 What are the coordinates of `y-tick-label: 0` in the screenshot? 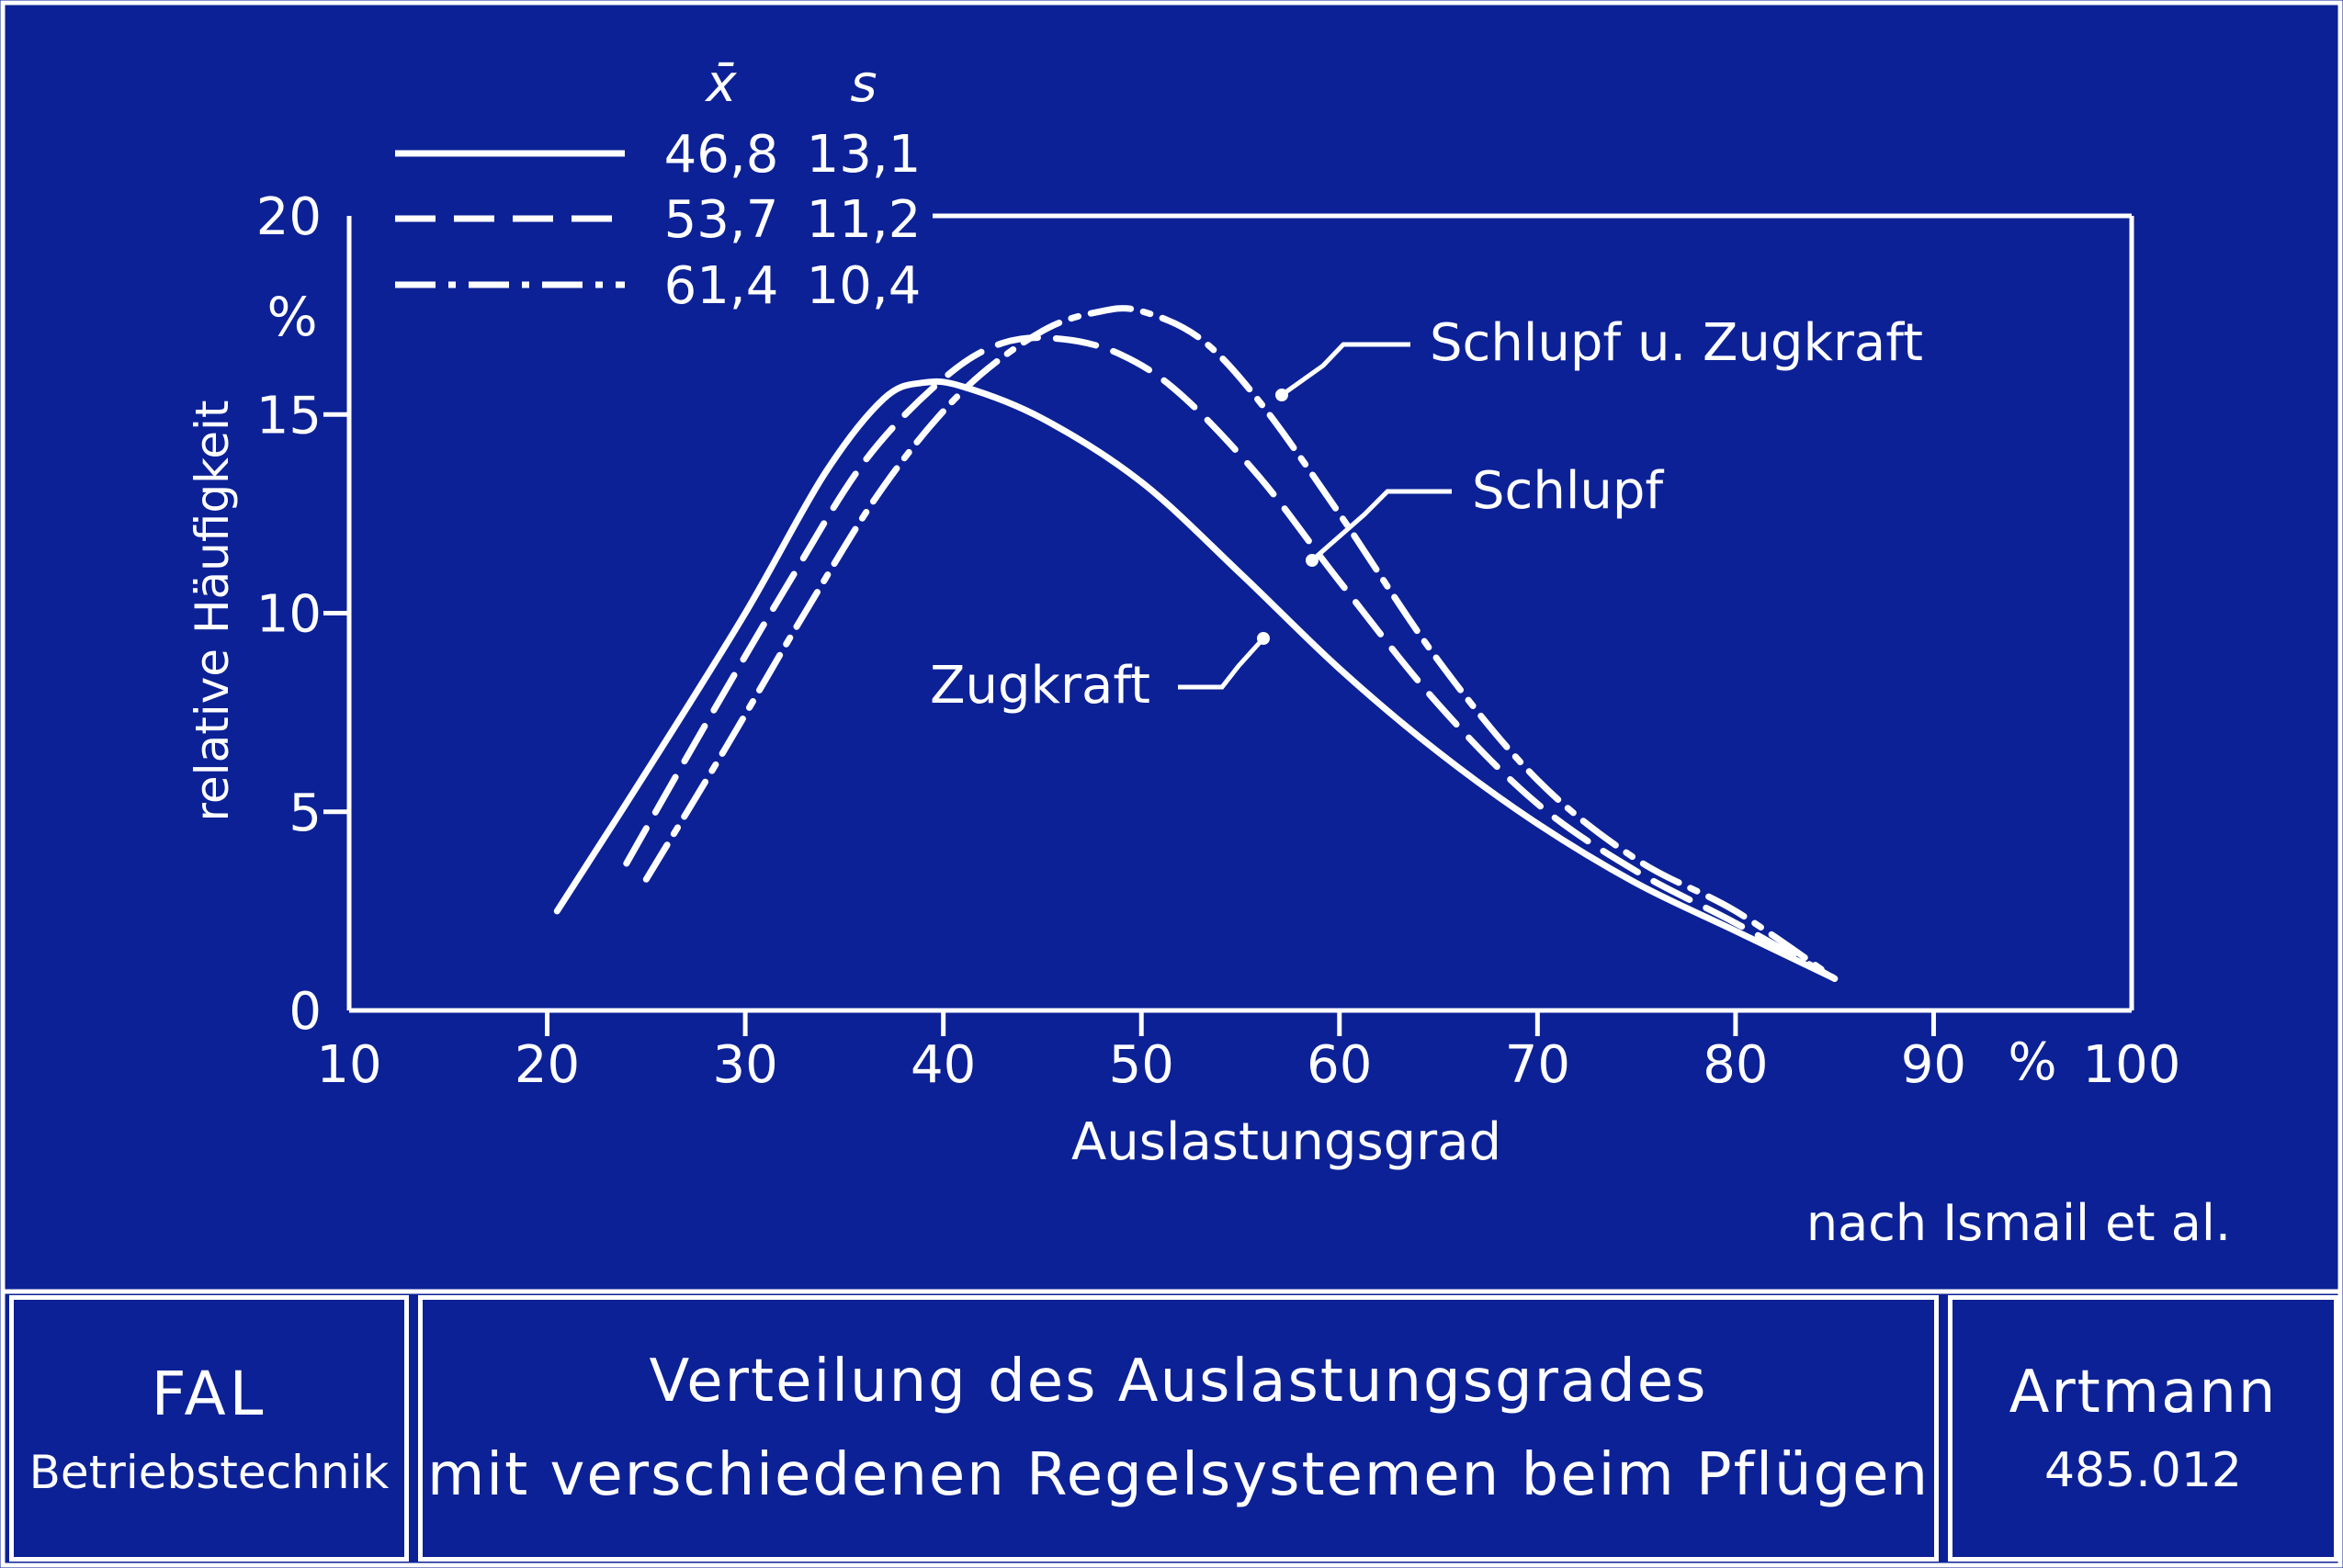 It's located at (305, 1012).